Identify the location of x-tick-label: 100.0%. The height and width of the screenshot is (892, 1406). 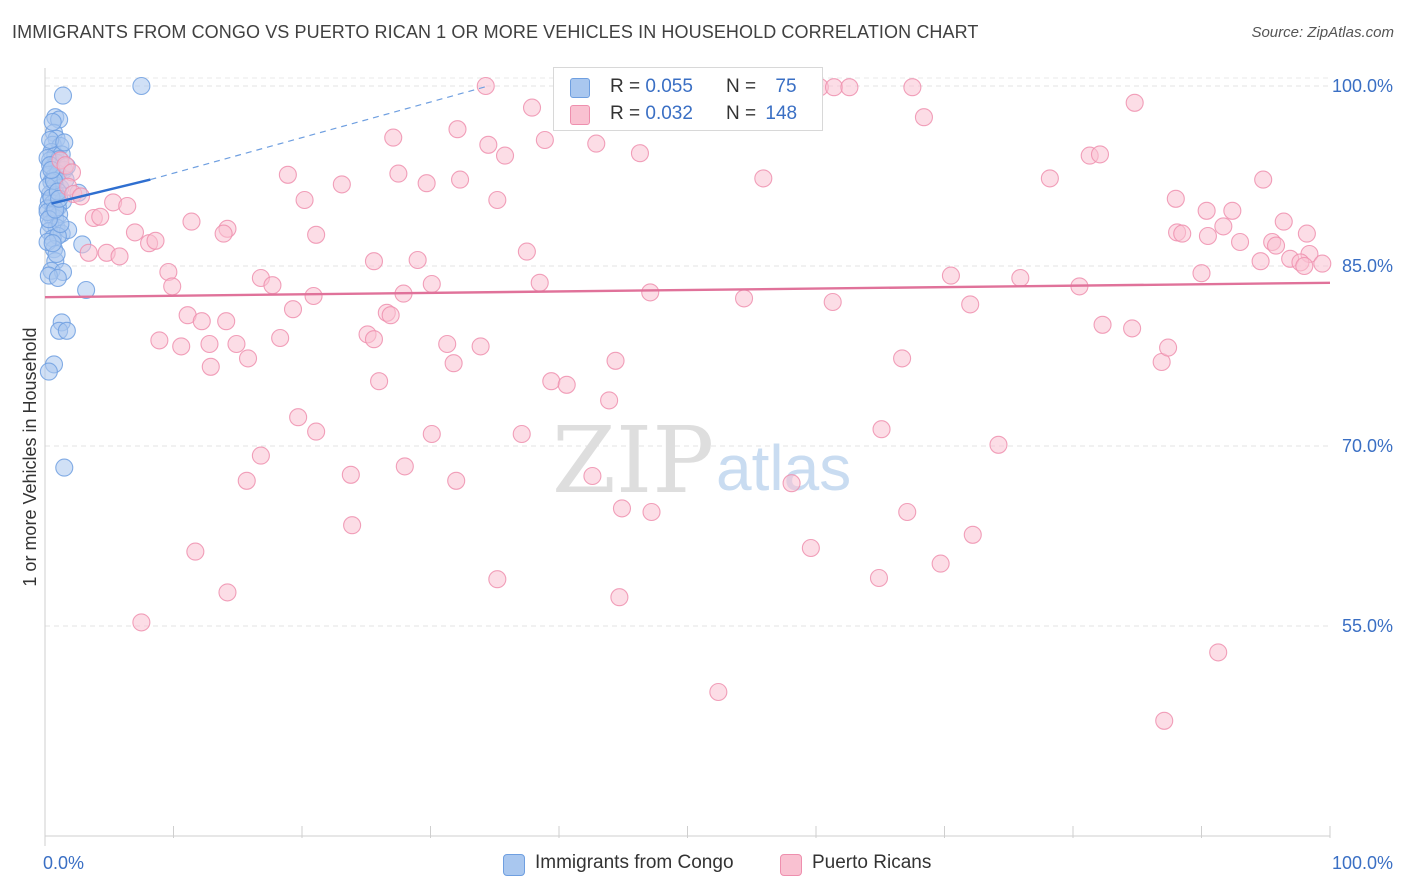
(1362, 863).